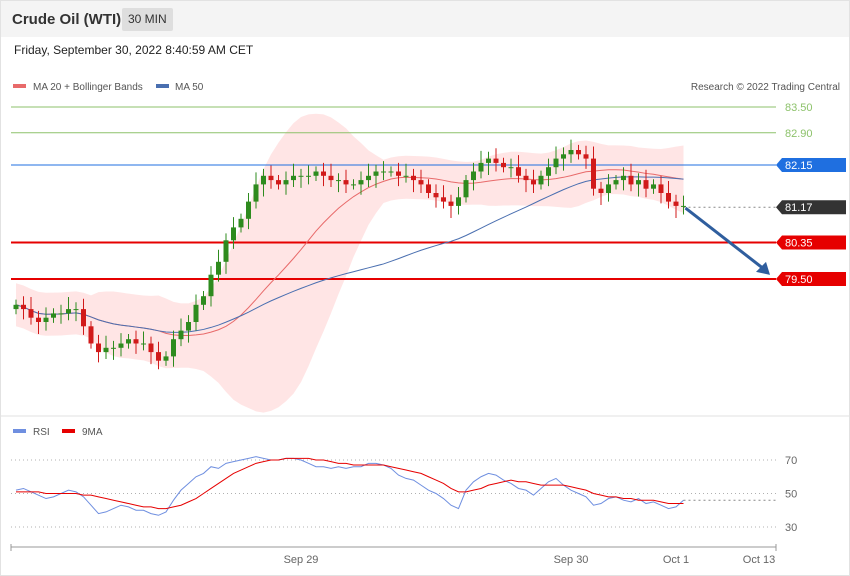 The height and width of the screenshot is (576, 850). I want to click on ma50-legend-label: MA 50, so click(189, 87).